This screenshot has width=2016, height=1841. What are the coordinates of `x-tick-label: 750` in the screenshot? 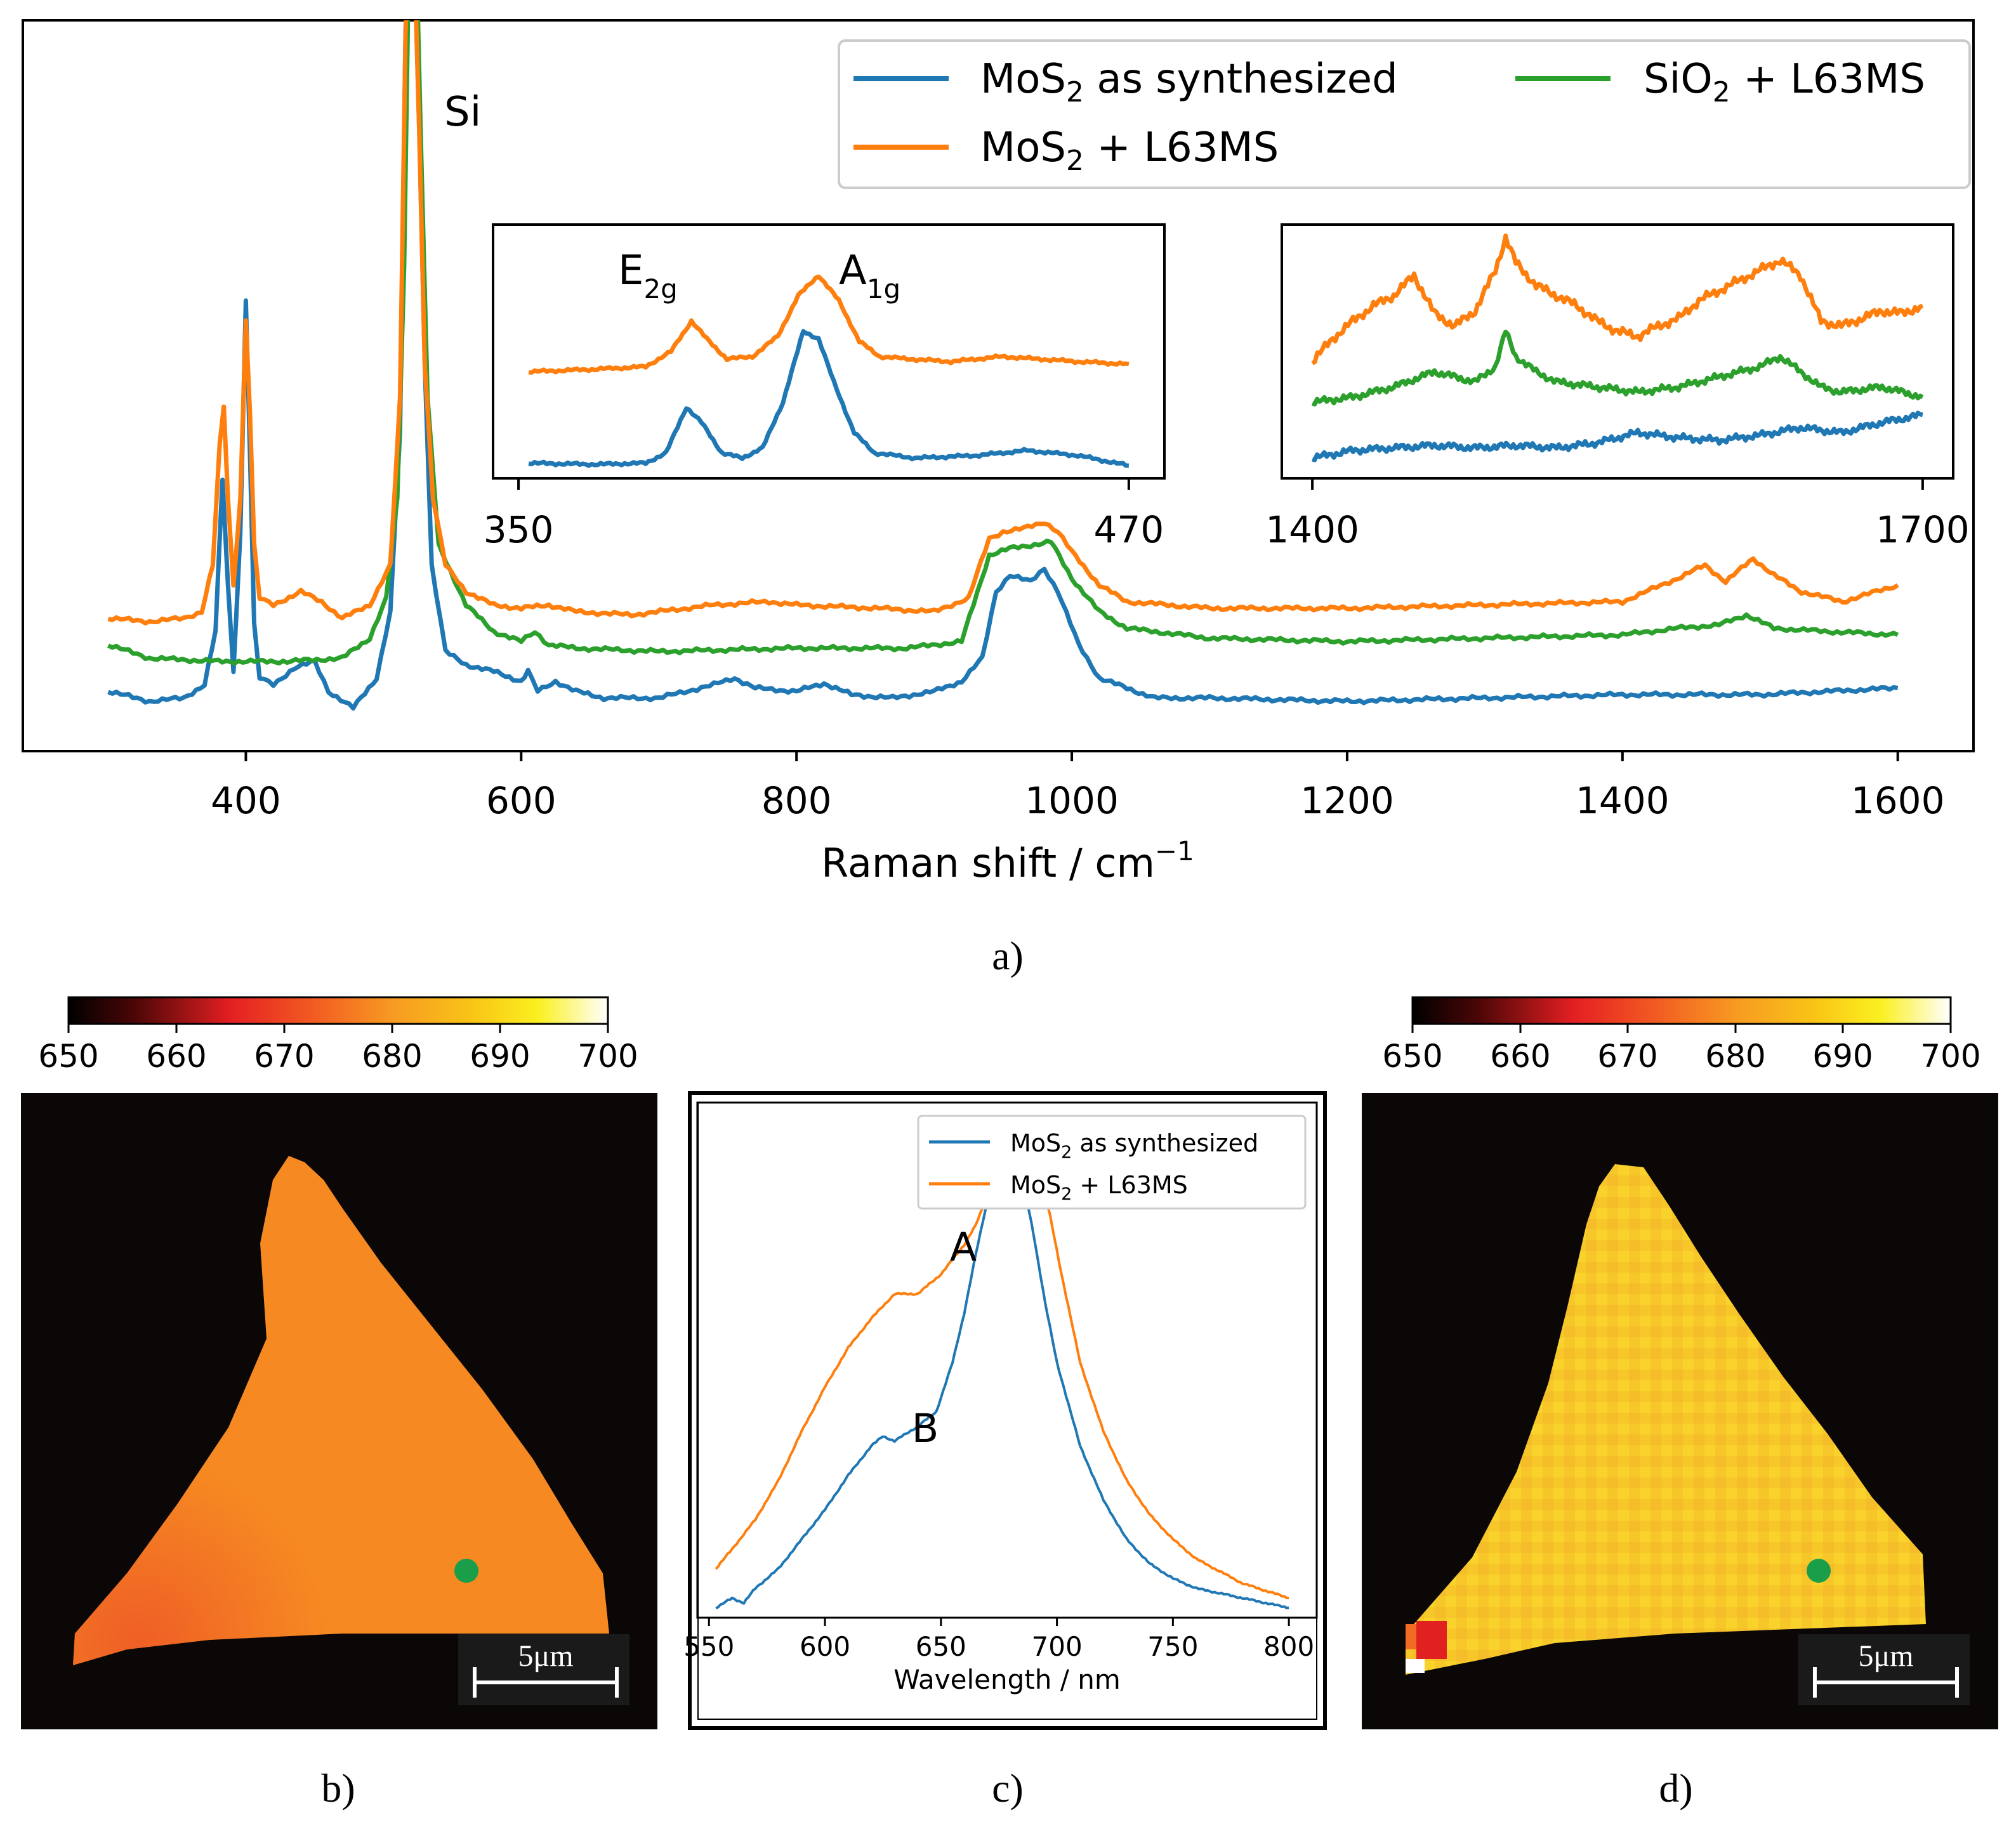 It's located at (1172, 1647).